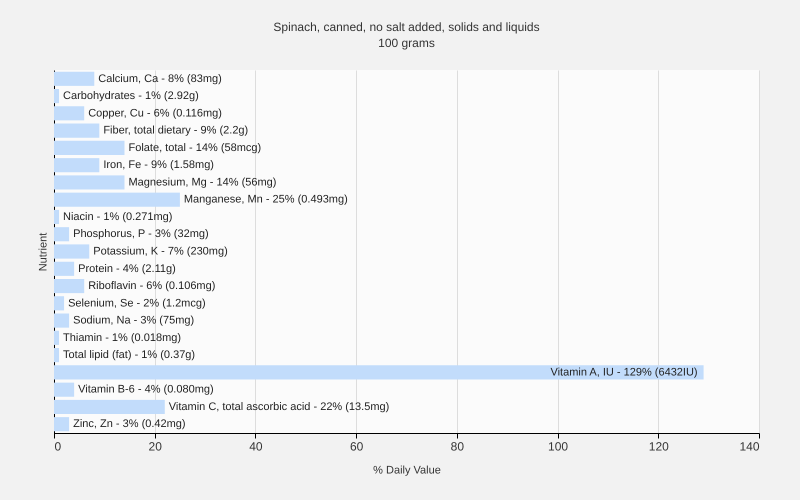  Describe the element at coordinates (133, 320) in the screenshot. I see `y-tick-label: Sodium, Na - 3% (75mg)` at that location.